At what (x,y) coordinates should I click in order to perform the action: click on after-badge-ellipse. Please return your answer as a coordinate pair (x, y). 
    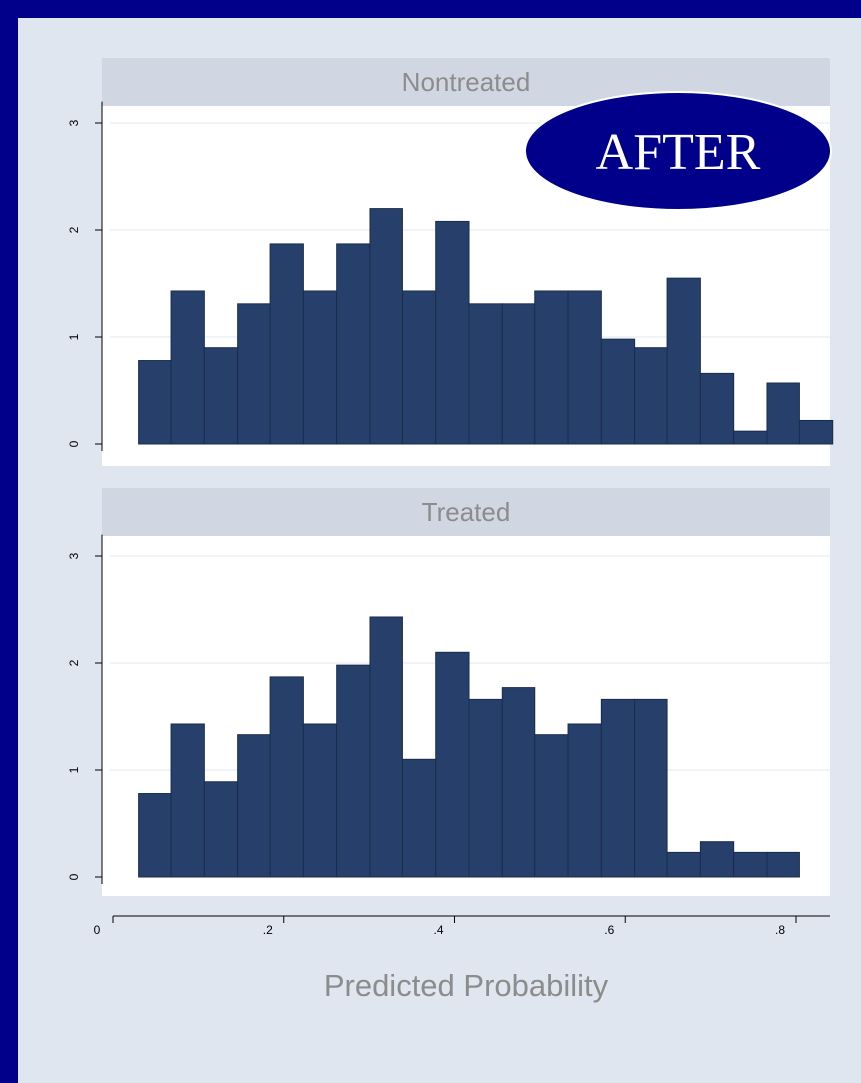
    Looking at the image, I should click on (678, 151).